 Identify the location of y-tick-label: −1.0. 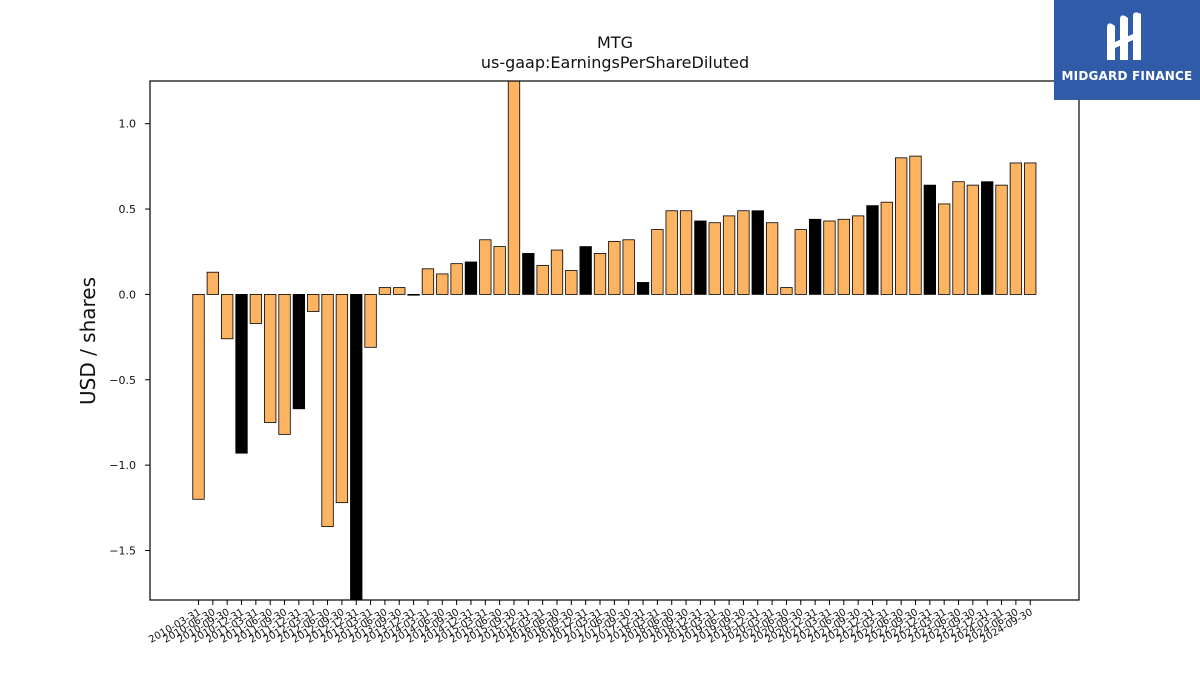
(122, 465).